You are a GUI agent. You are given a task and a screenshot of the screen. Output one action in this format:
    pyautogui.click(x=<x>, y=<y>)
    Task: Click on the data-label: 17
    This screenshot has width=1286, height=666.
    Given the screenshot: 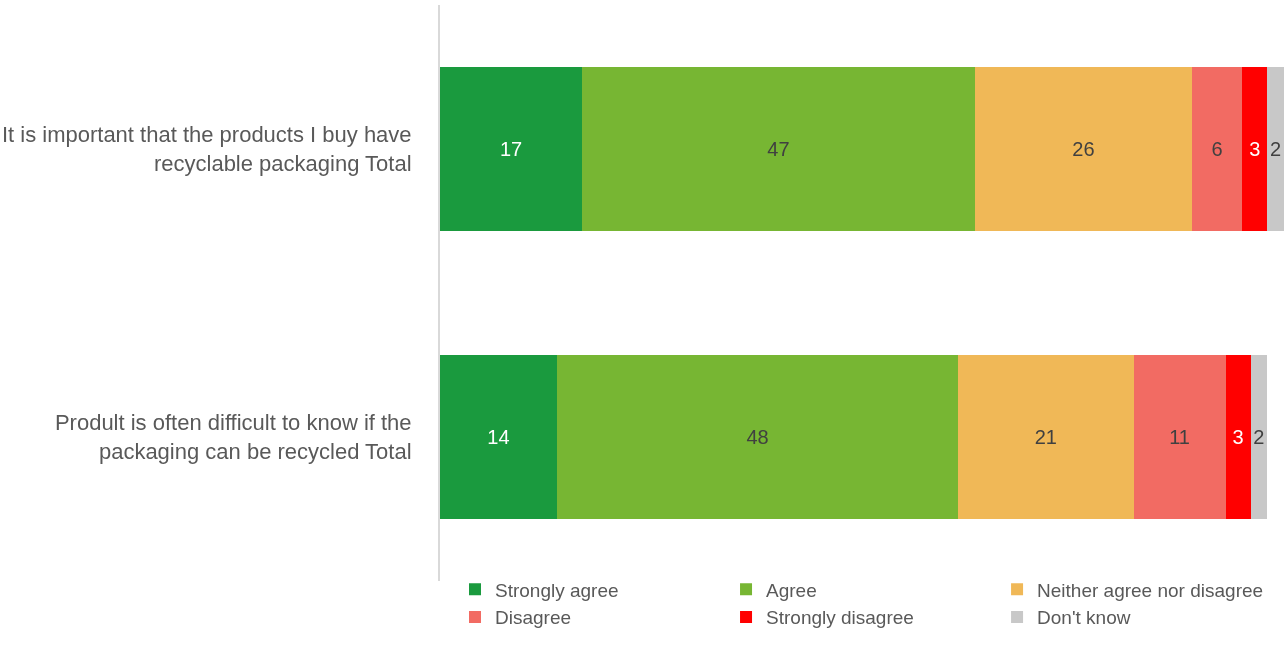 What is the action you would take?
    pyautogui.click(x=511, y=149)
    